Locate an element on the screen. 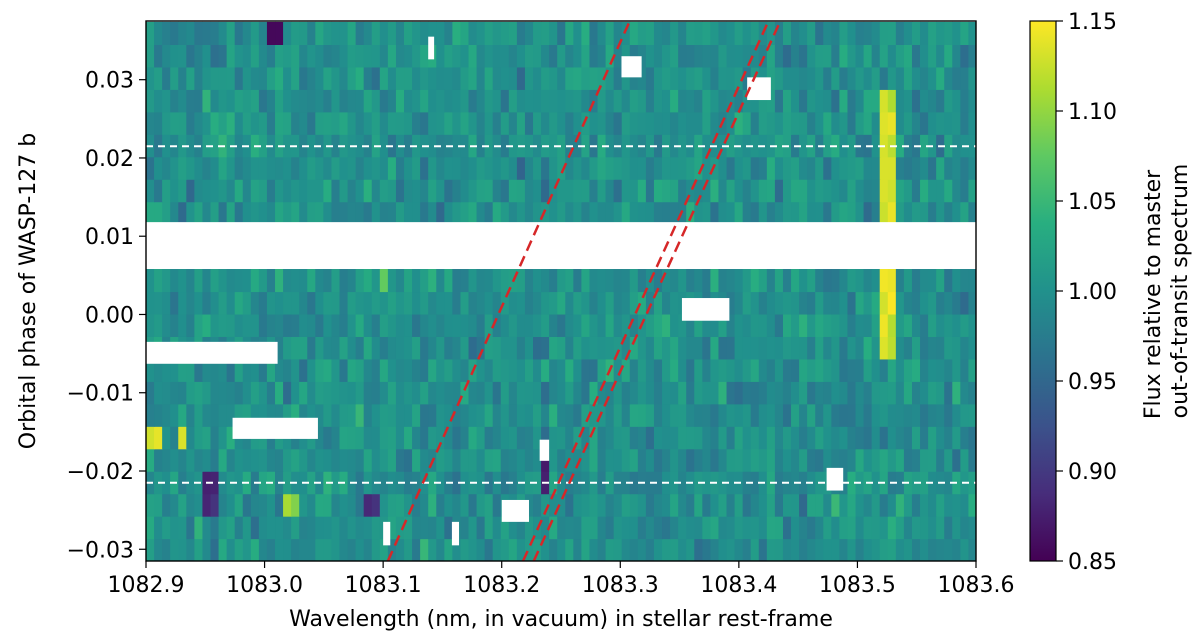 The width and height of the screenshot is (1200, 643). y-tick-label: −0.02 is located at coordinates (100, 472).